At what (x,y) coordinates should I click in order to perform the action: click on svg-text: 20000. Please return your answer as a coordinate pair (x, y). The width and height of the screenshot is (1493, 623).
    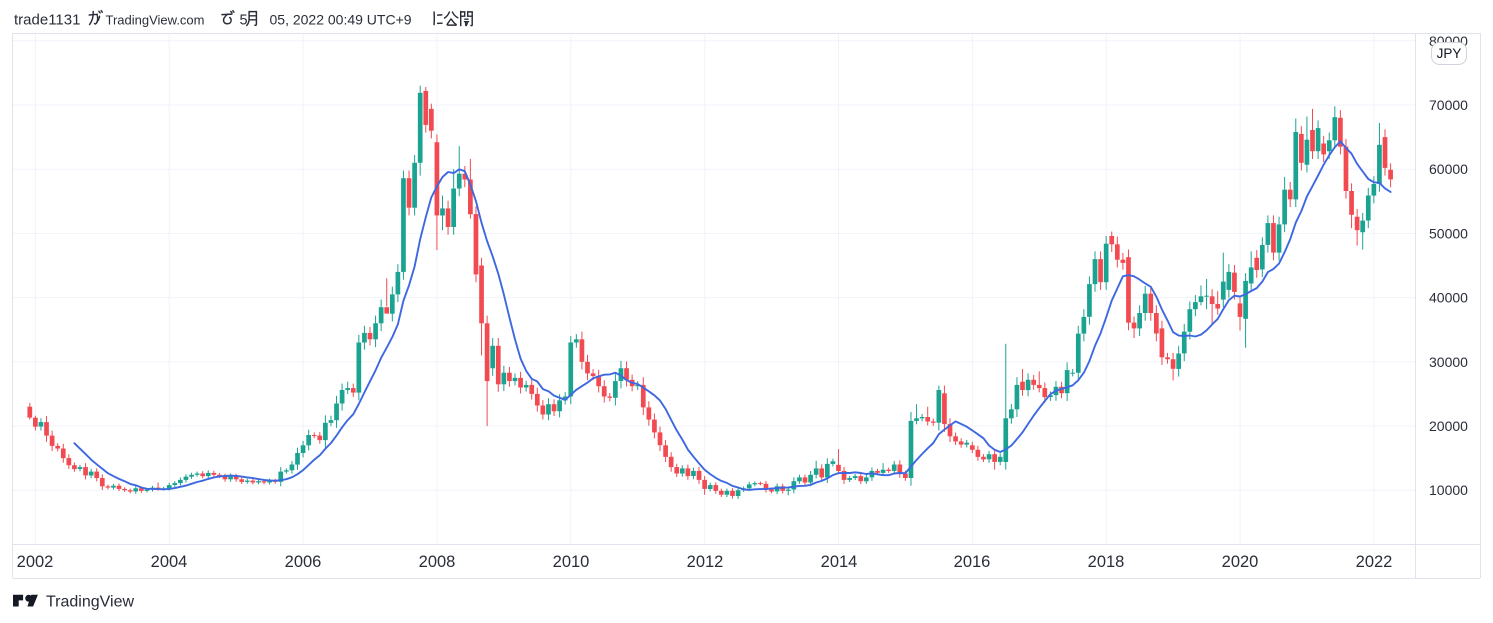
    Looking at the image, I should click on (1448, 426).